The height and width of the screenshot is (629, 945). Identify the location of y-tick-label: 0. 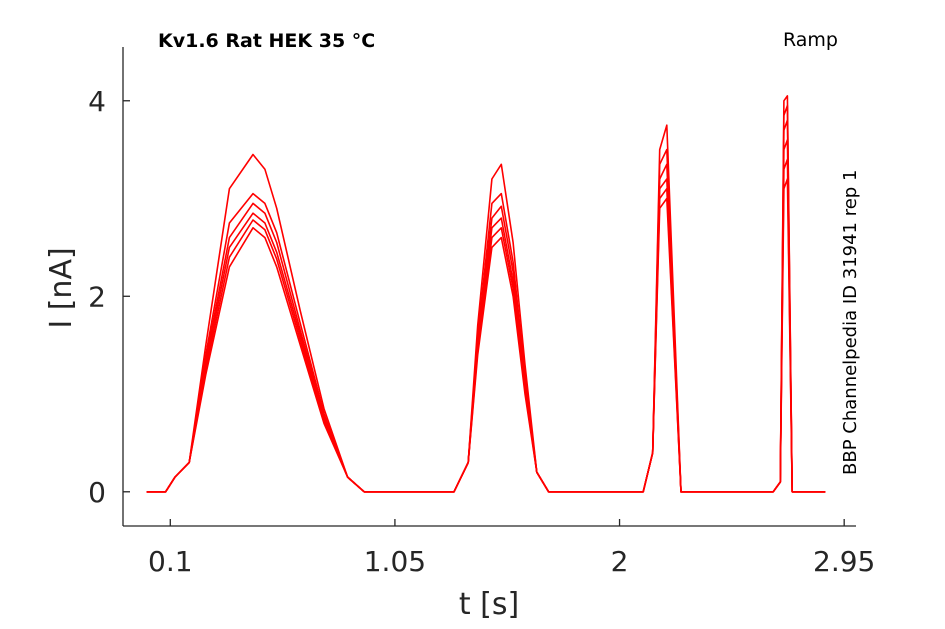
(97, 492).